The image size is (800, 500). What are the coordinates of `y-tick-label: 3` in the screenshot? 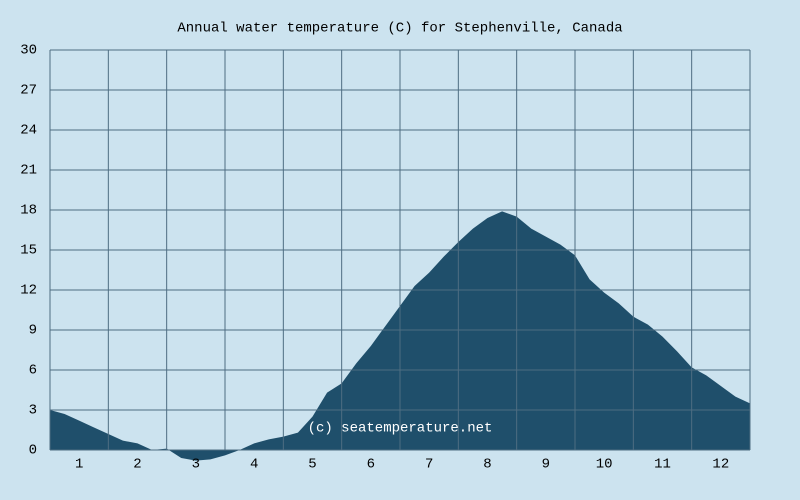 It's located at (33, 411).